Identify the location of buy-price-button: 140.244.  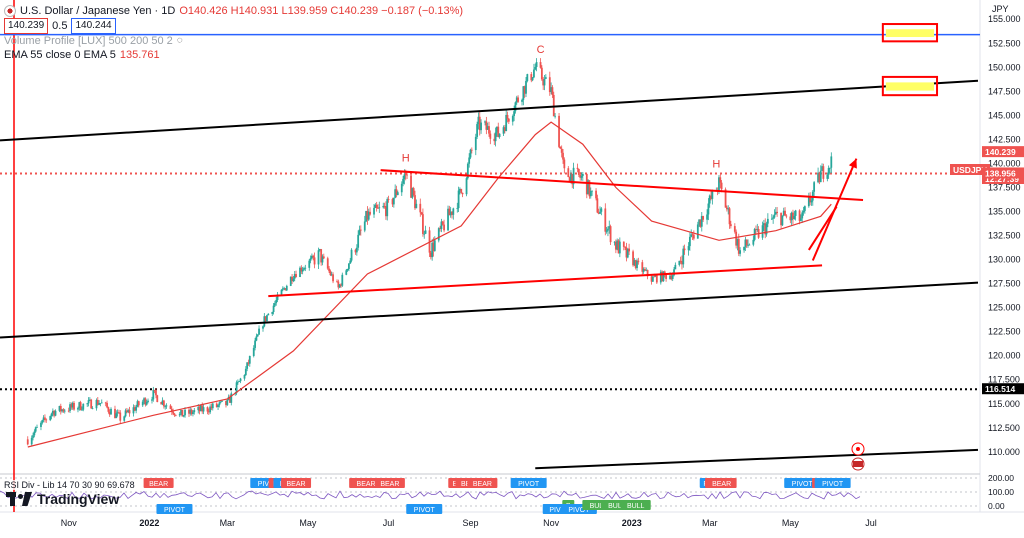
(93, 26).